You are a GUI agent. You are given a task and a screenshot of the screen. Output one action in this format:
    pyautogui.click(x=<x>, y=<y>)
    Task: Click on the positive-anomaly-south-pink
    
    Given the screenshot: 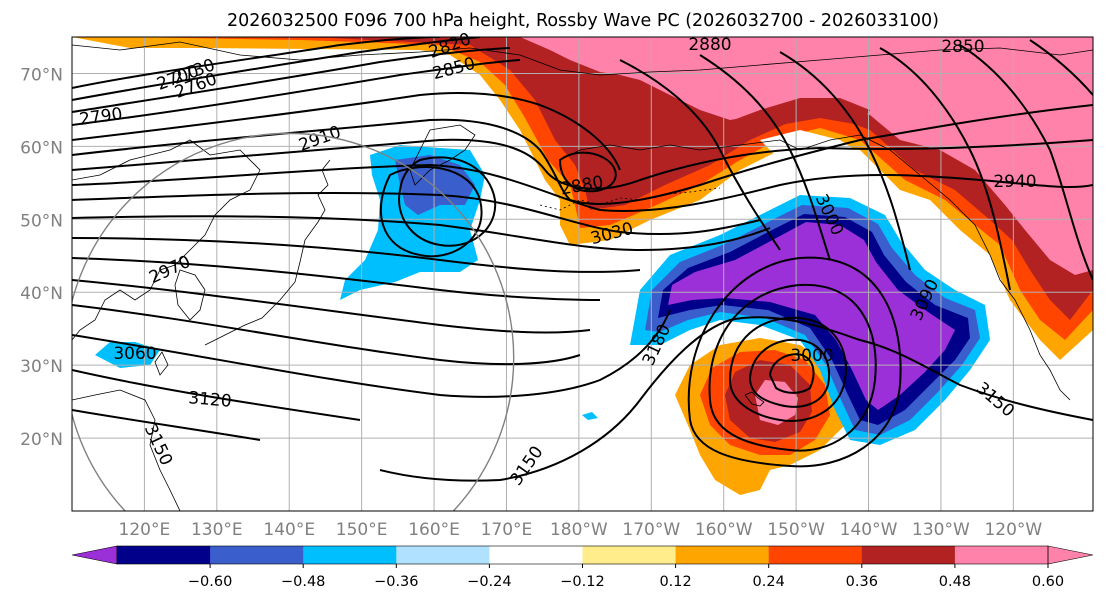 What is the action you would take?
    pyautogui.click(x=776, y=402)
    